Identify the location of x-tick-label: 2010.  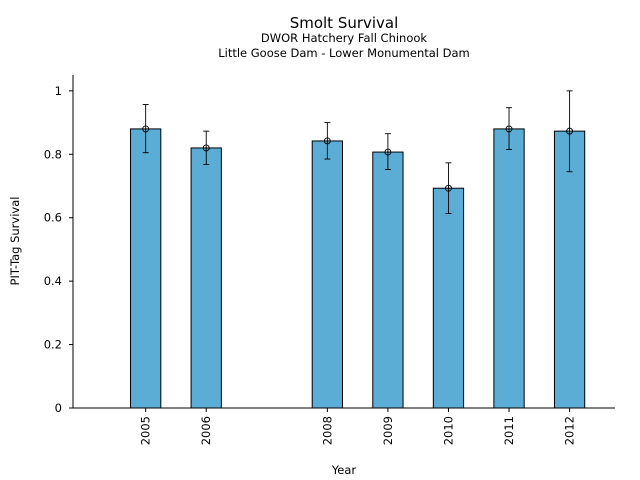
(448, 430).